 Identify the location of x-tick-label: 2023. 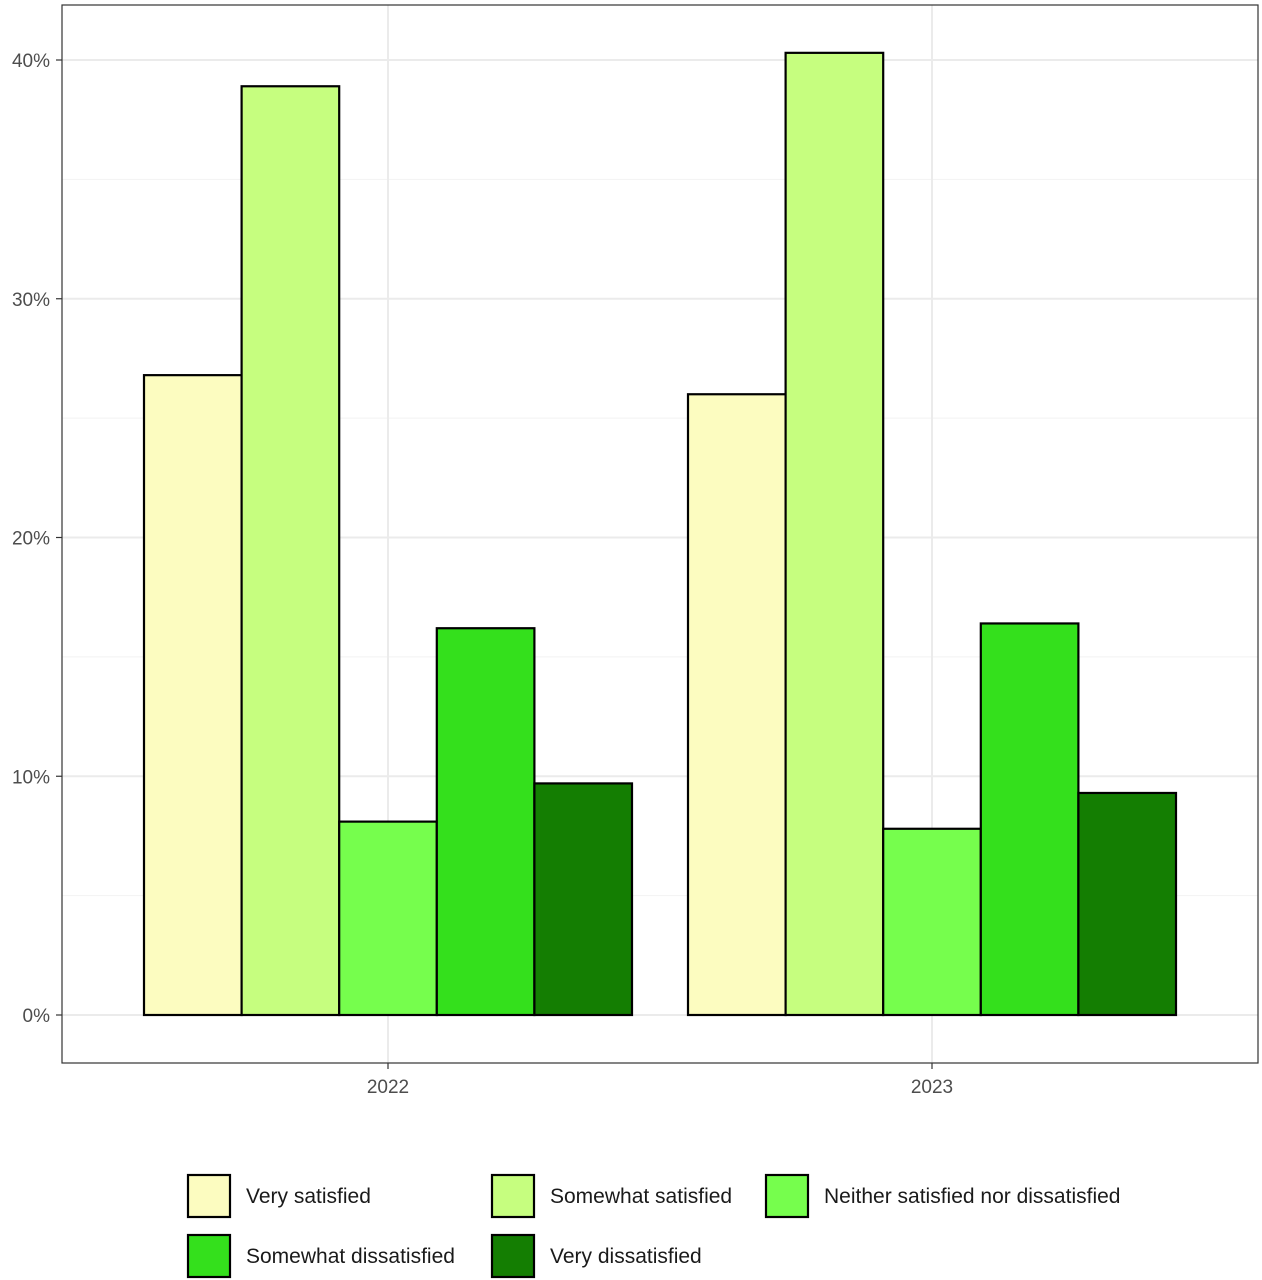
(932, 1087).